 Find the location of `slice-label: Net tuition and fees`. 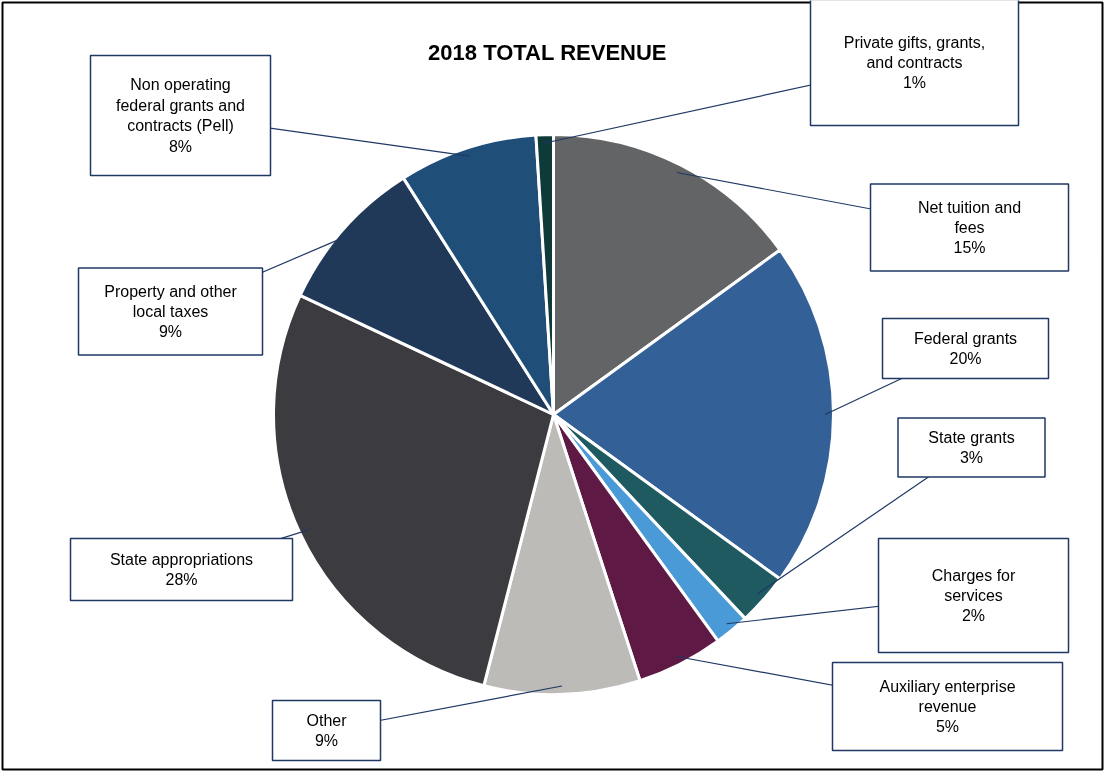

slice-label: Net tuition and fees is located at coordinates (969, 217).